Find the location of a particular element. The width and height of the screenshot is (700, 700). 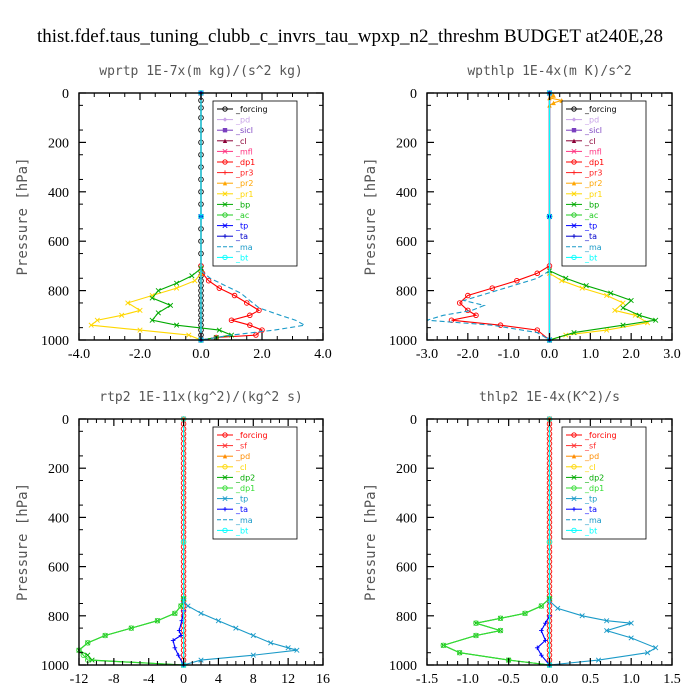

x-tick-label: 12 is located at coordinates (288, 679).